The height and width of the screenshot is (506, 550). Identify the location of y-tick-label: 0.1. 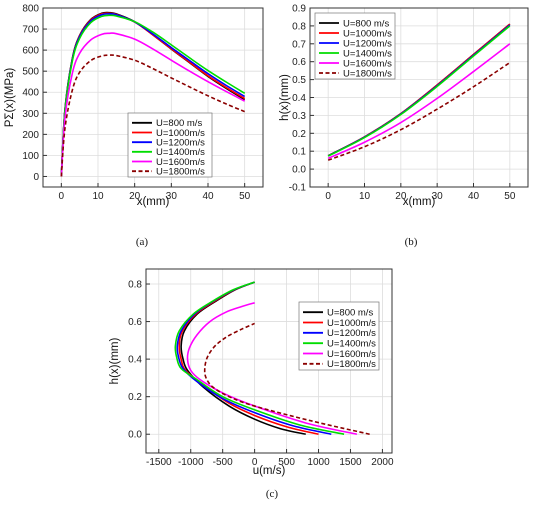
(299, 152).